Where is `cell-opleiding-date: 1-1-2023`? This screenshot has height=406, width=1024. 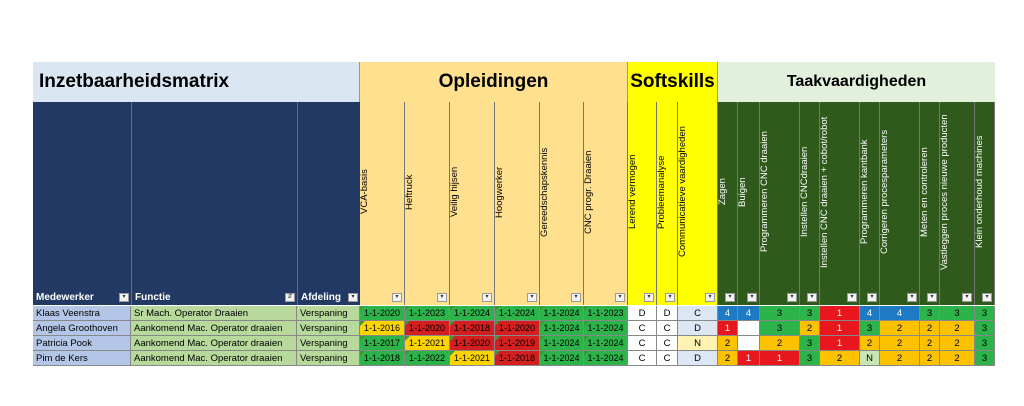 cell-opleiding-date: 1-1-2023 is located at coordinates (606, 313).